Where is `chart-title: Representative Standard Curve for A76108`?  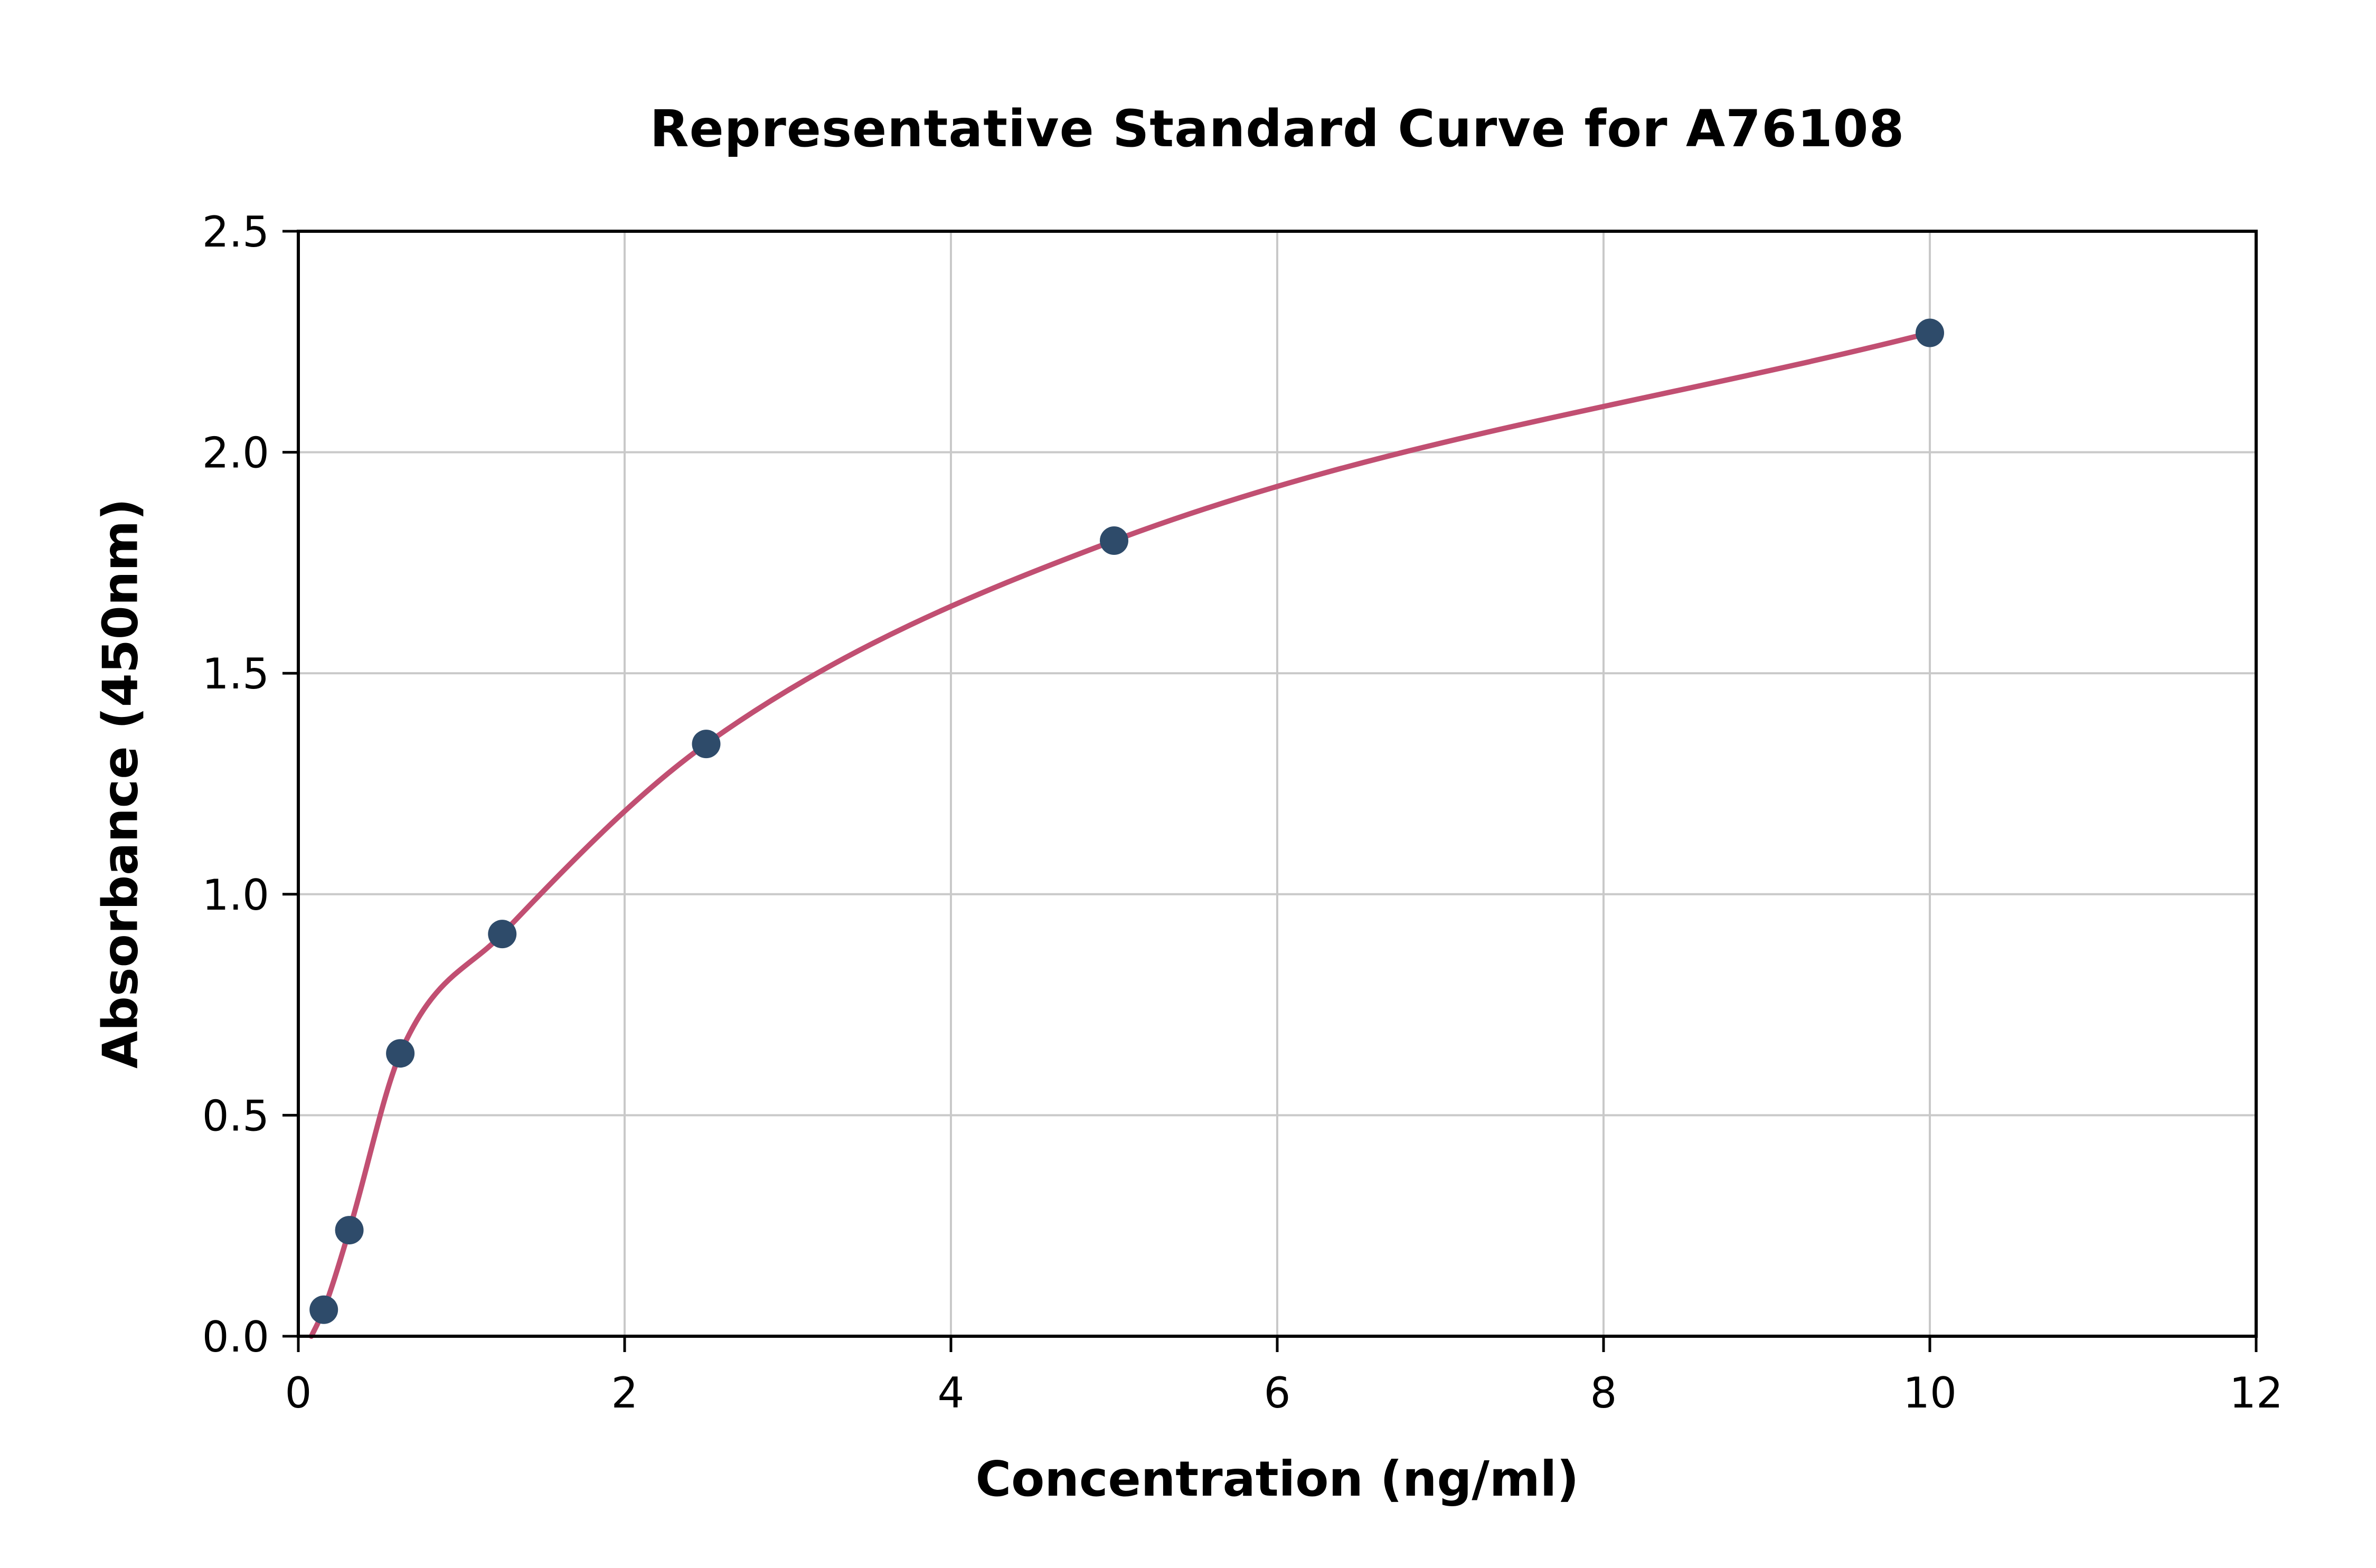
chart-title: Representative Standard Curve for A76108 is located at coordinates (1277, 128).